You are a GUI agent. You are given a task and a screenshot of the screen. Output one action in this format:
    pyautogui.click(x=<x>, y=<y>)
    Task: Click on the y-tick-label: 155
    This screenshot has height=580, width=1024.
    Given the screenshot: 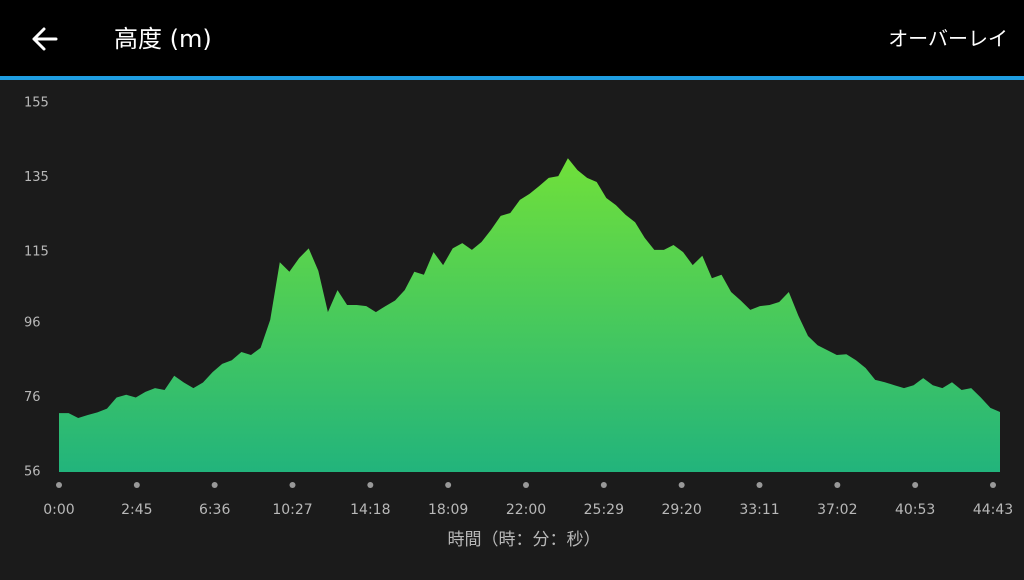 What is the action you would take?
    pyautogui.click(x=36, y=103)
    